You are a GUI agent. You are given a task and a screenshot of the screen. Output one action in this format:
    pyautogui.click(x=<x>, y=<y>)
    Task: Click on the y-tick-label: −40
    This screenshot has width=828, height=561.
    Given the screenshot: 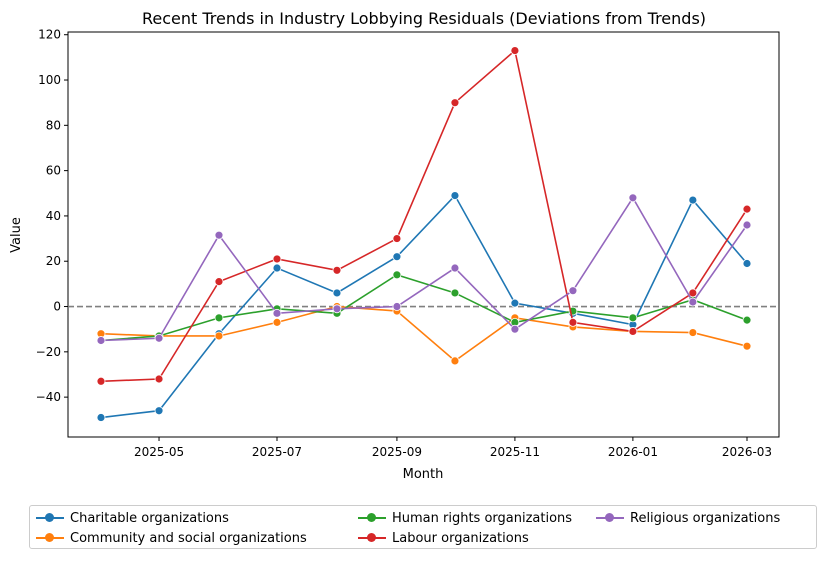 What is the action you would take?
    pyautogui.click(x=48, y=397)
    